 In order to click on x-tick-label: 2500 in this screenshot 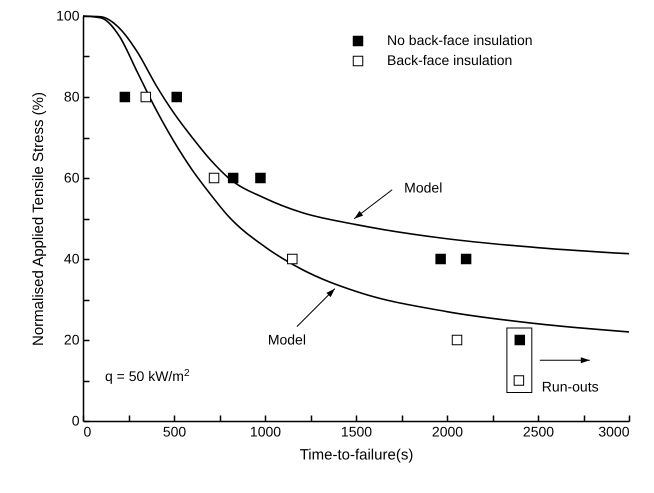, I will do `click(538, 432)`.